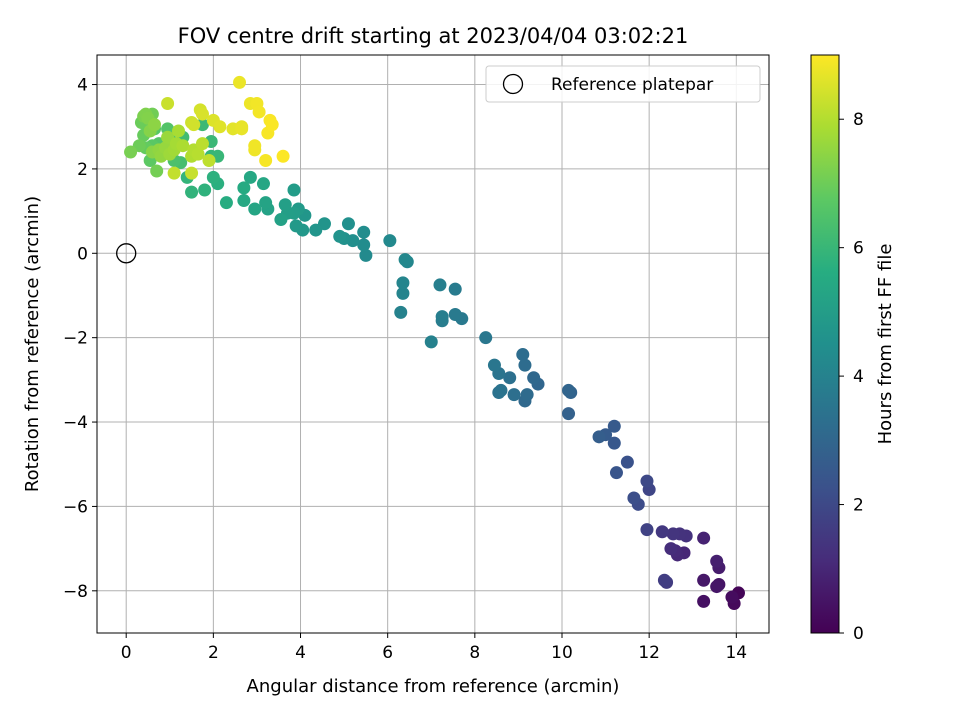 The height and width of the screenshot is (724, 960). What do you see at coordinates (82, 254) in the screenshot?
I see `y-tick-label: 0` at bounding box center [82, 254].